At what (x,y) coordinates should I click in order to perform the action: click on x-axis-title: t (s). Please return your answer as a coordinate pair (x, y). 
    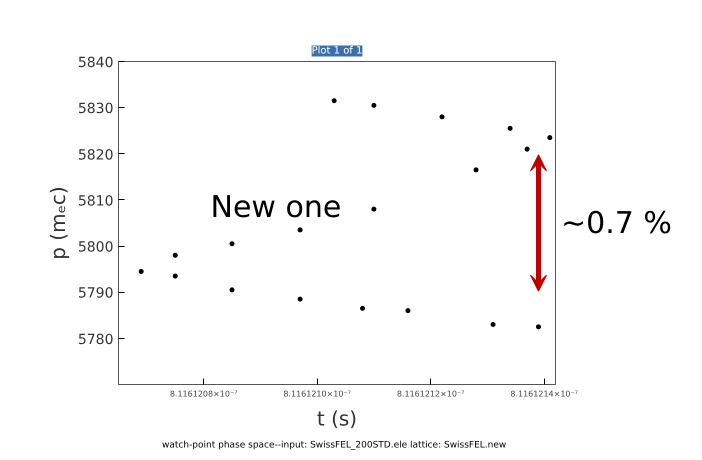
    Looking at the image, I should click on (337, 418).